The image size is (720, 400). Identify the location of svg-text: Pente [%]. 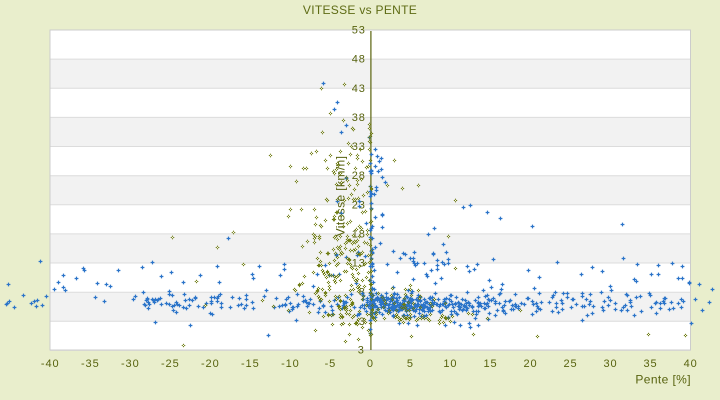
(663, 380).